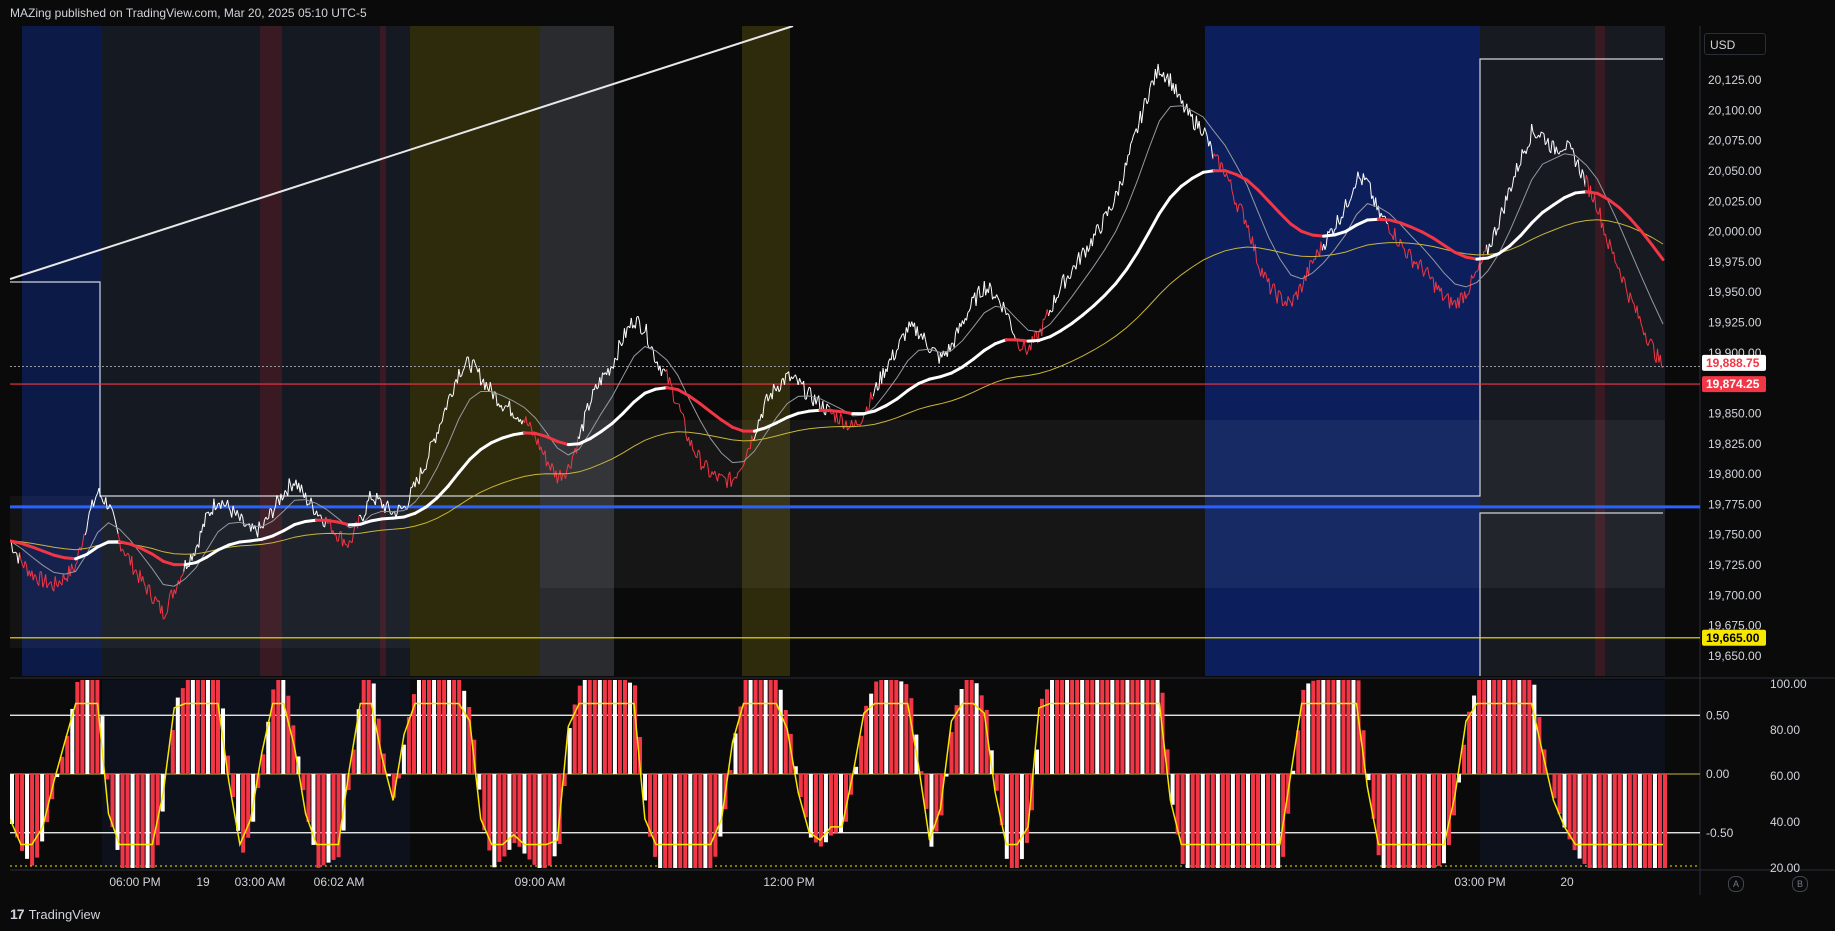 The width and height of the screenshot is (1835, 931). Describe the element at coordinates (1735, 44) in the screenshot. I see `currency-selector: USD` at that location.